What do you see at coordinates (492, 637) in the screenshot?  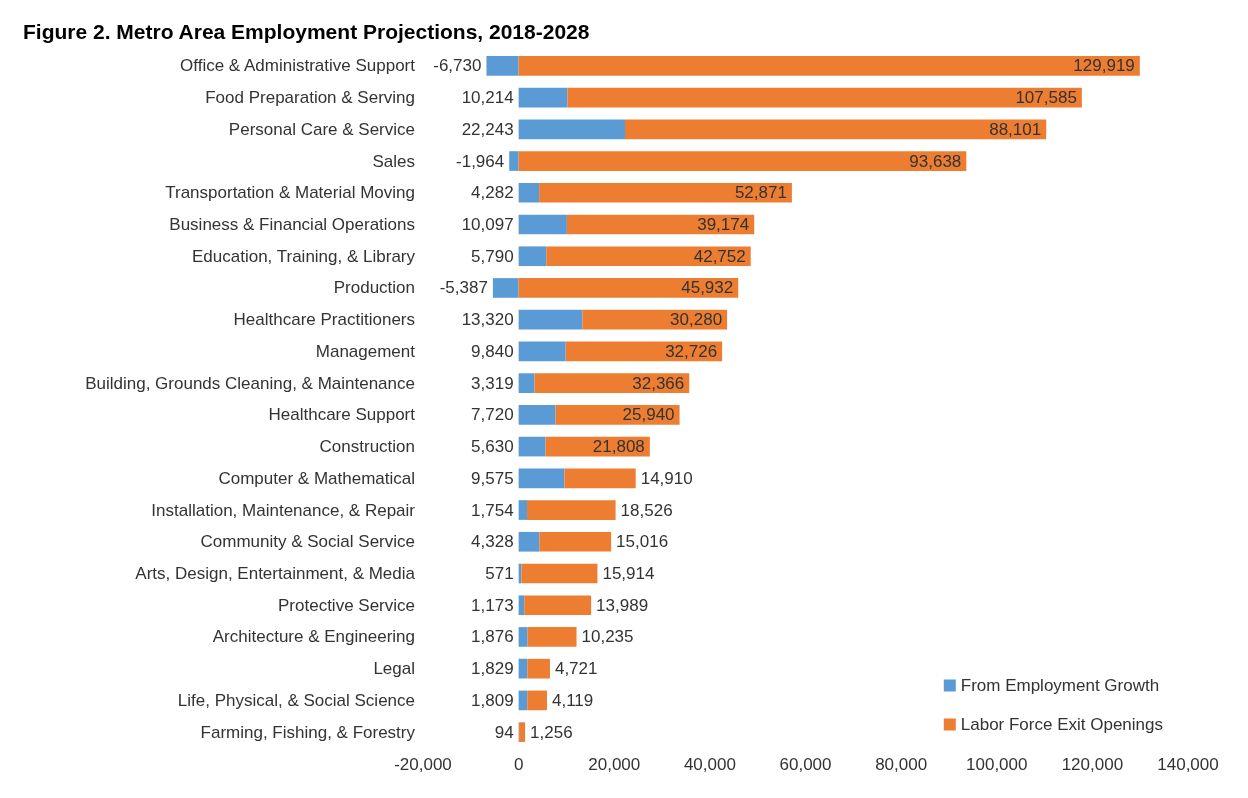 I see `data-label: 1,876` at bounding box center [492, 637].